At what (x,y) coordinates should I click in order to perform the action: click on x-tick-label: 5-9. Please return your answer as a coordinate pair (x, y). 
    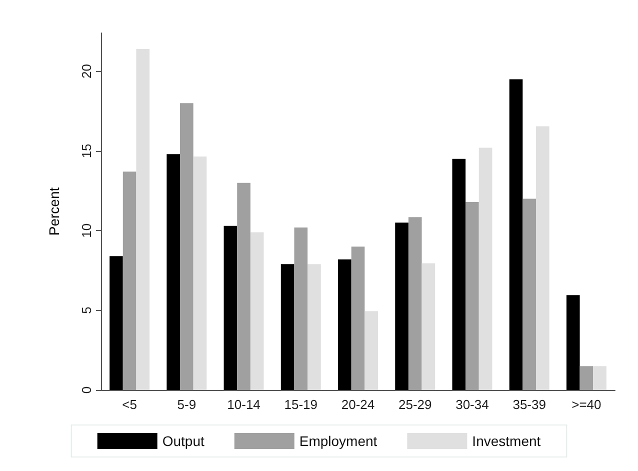
    Looking at the image, I should click on (186, 404).